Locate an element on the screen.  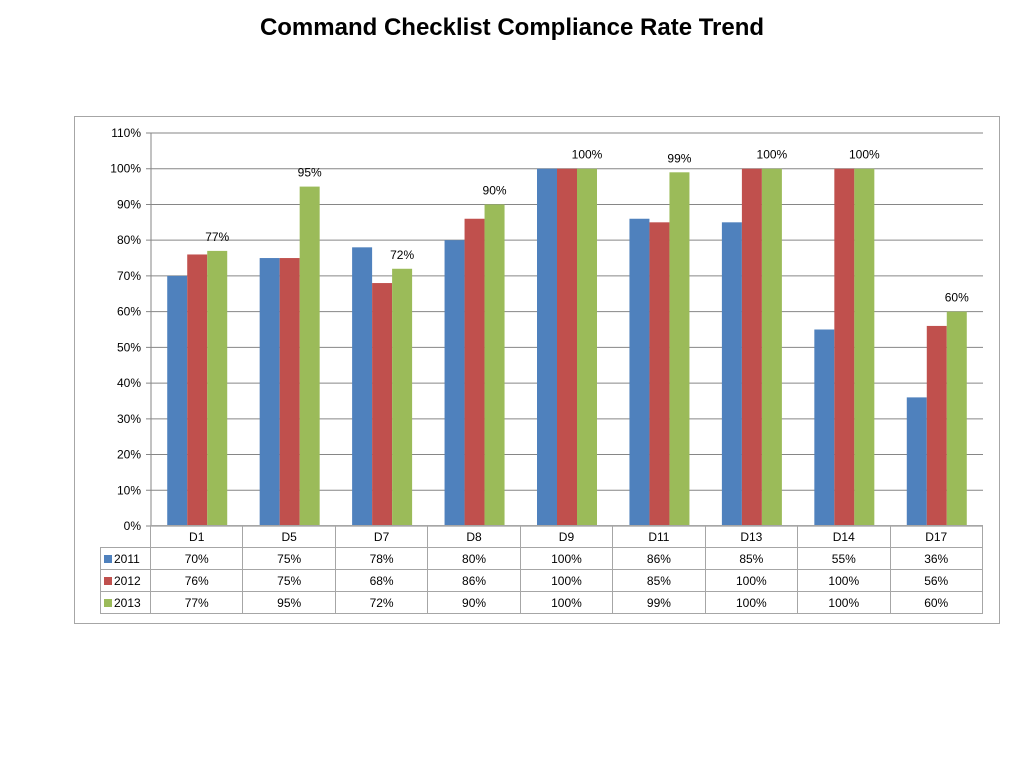
table-cell: 36% is located at coordinates (936, 558).